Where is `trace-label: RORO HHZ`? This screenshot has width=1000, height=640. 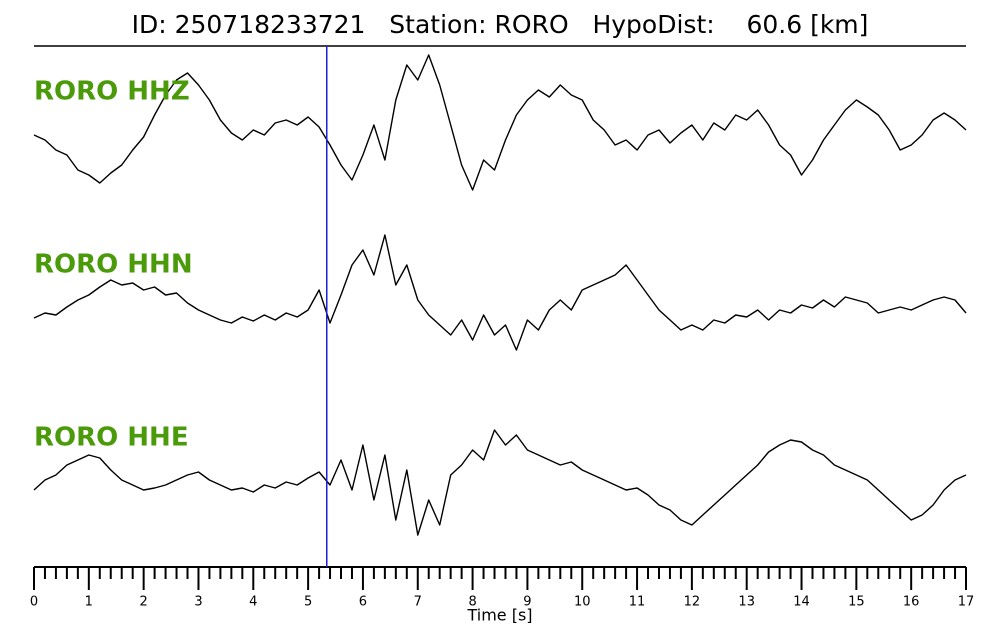 trace-label: RORO HHZ is located at coordinates (112, 92).